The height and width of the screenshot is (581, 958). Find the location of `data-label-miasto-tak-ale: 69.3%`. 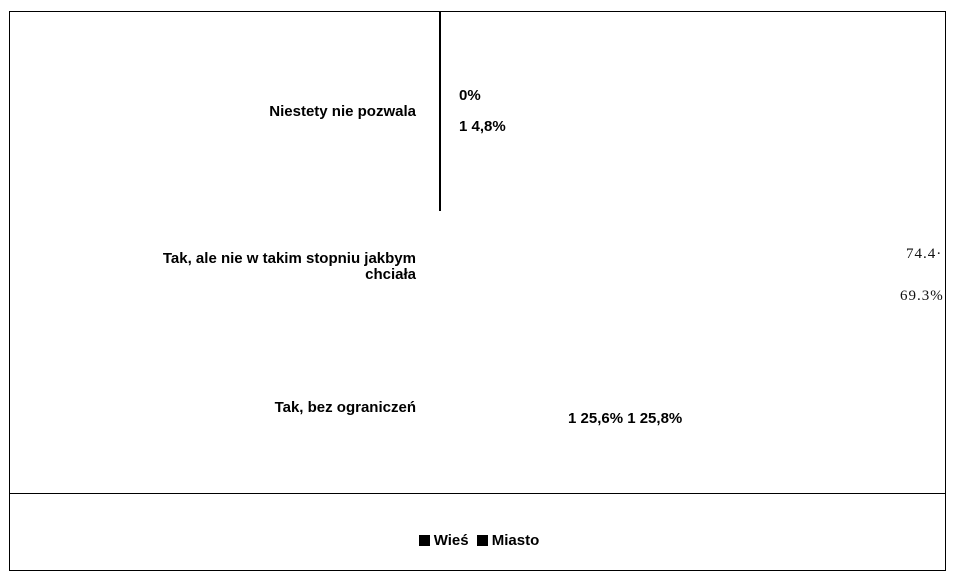

data-label-miasto-tak-ale: 69.3% is located at coordinates (922, 296).